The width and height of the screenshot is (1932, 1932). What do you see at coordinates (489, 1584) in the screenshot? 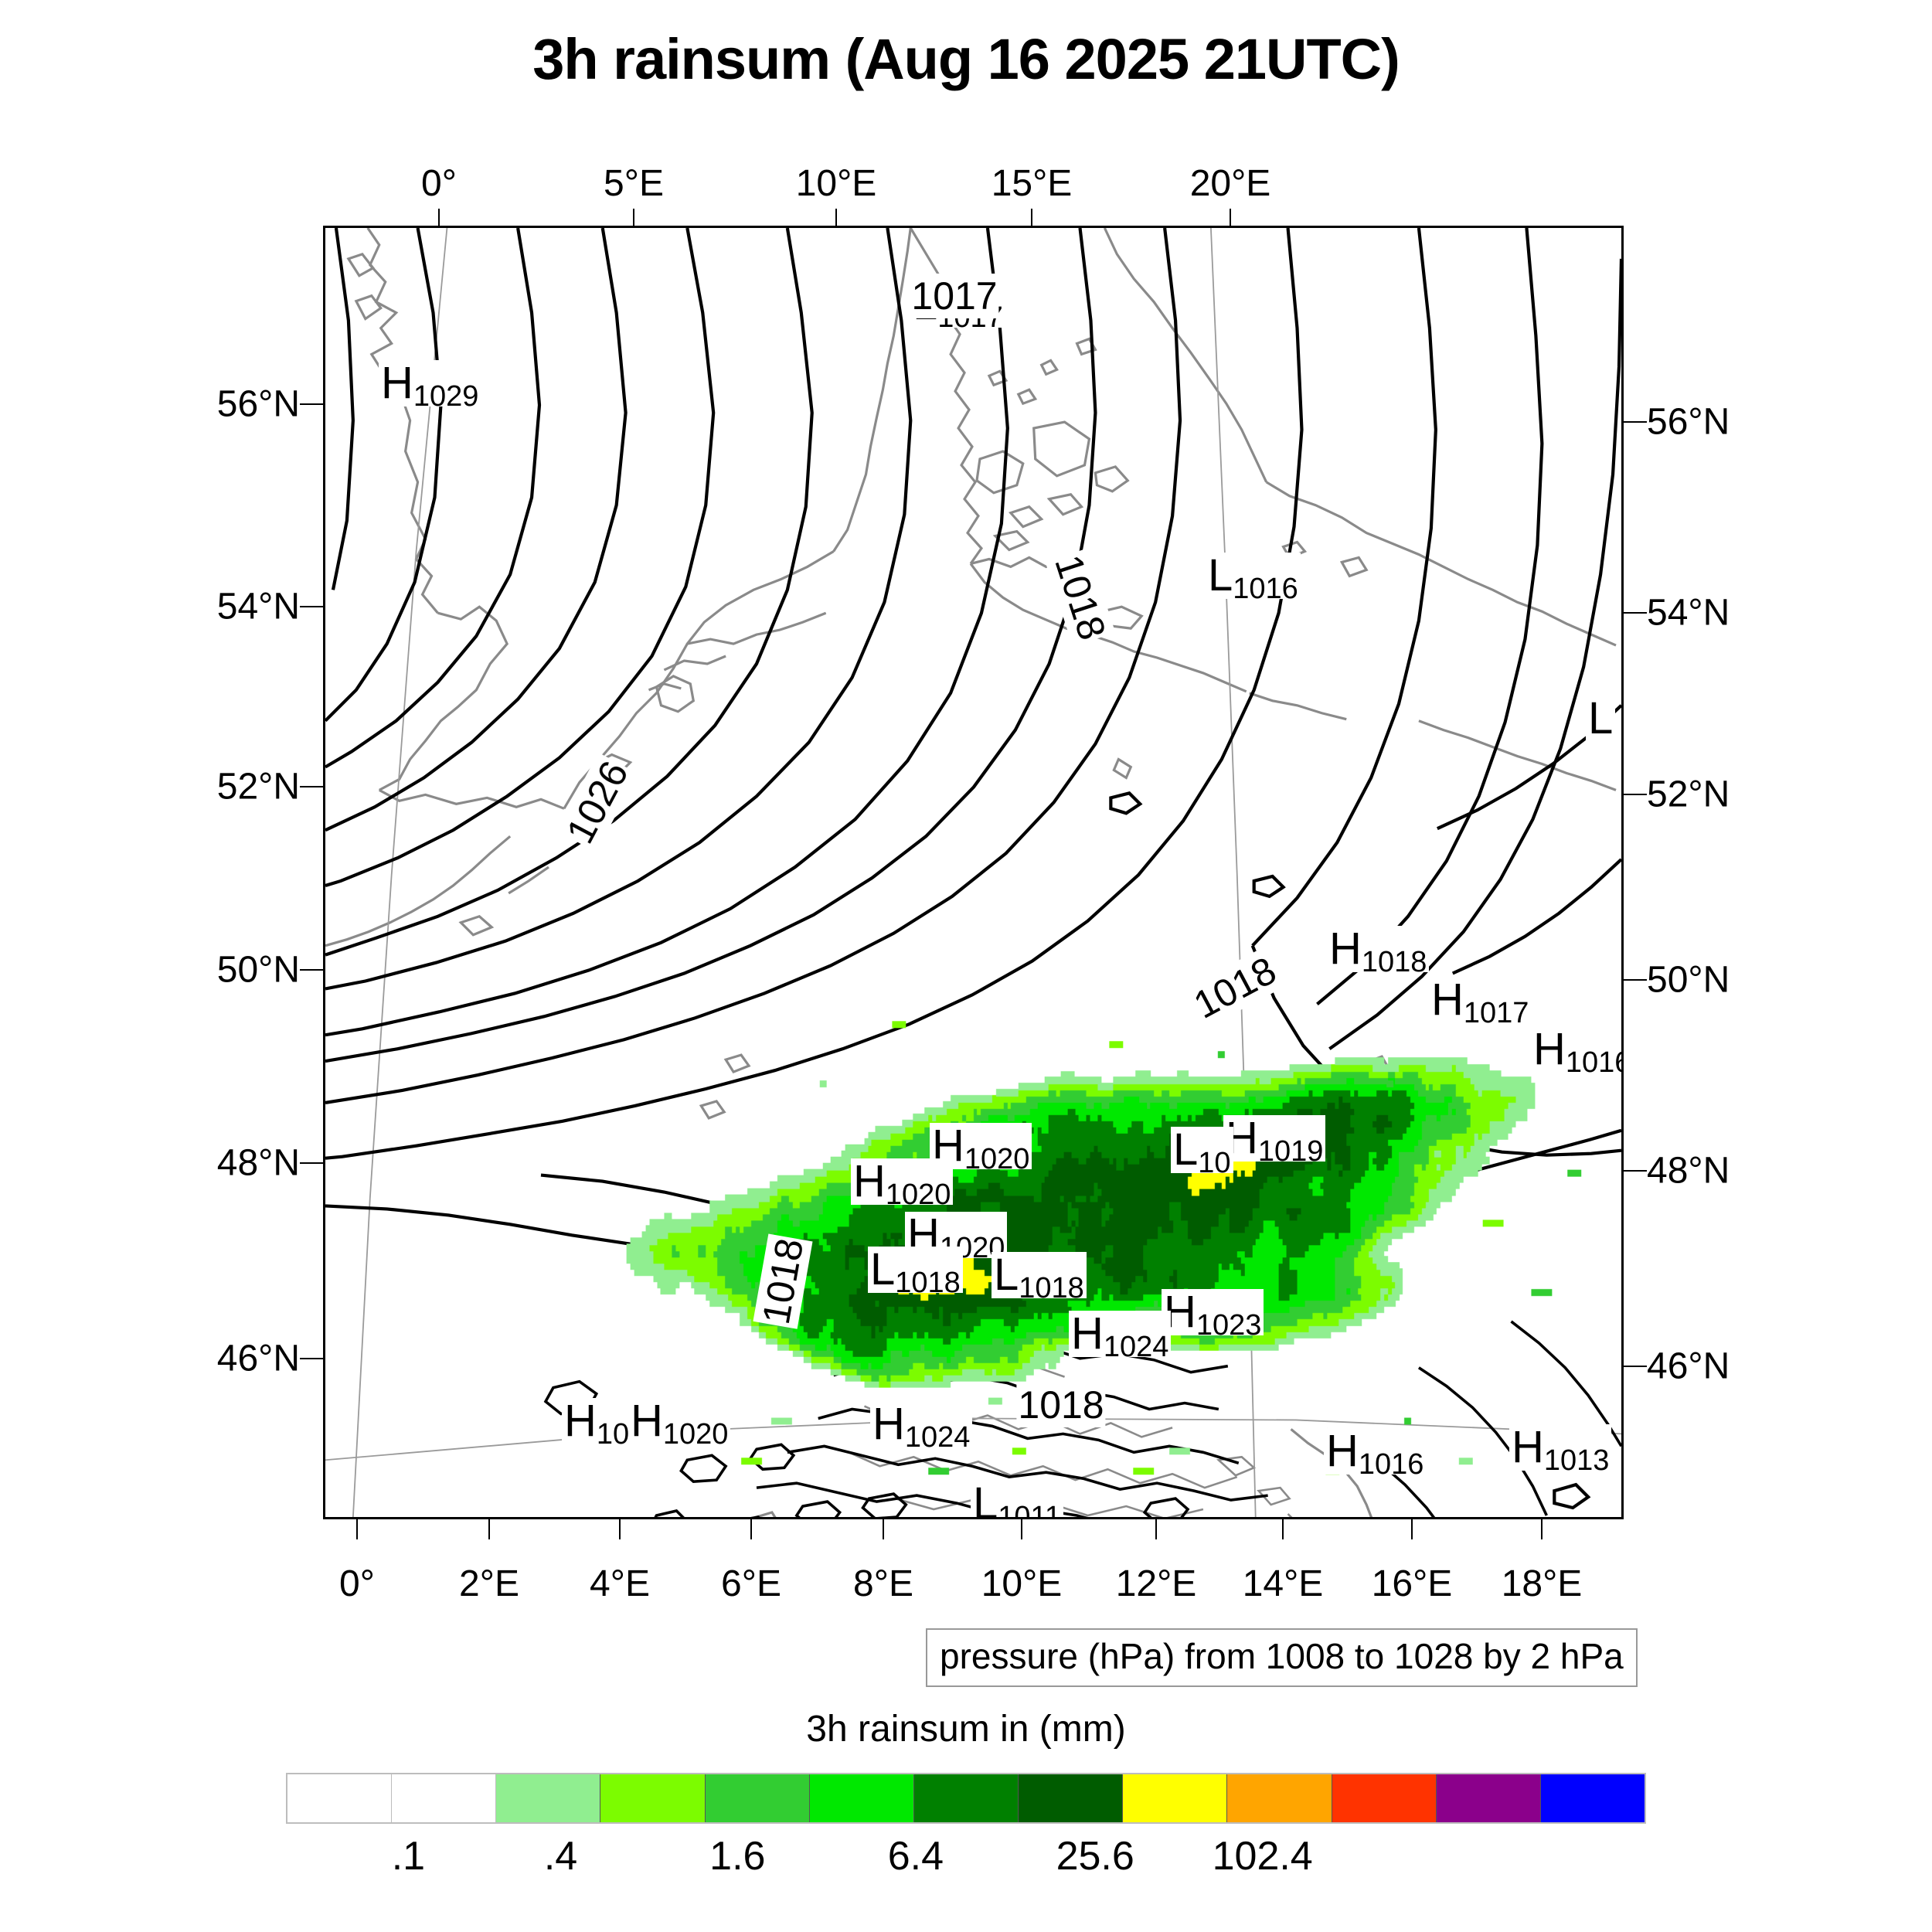
I see `bottom-axis-label-1: 2°E` at bounding box center [489, 1584].